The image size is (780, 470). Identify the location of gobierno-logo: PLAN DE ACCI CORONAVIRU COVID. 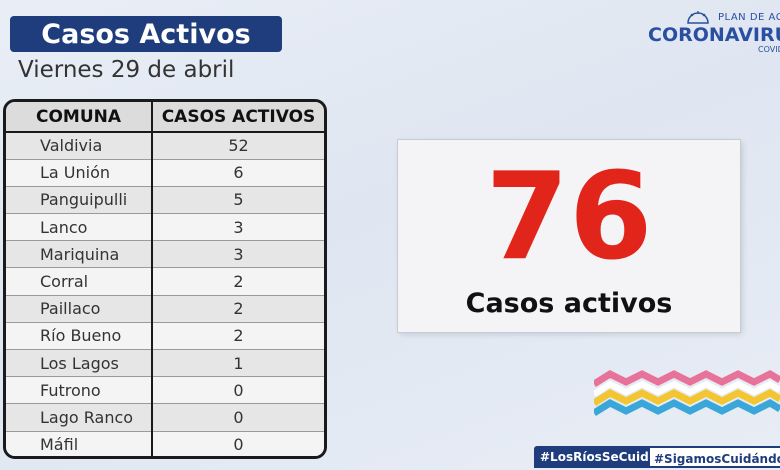
(710, 32).